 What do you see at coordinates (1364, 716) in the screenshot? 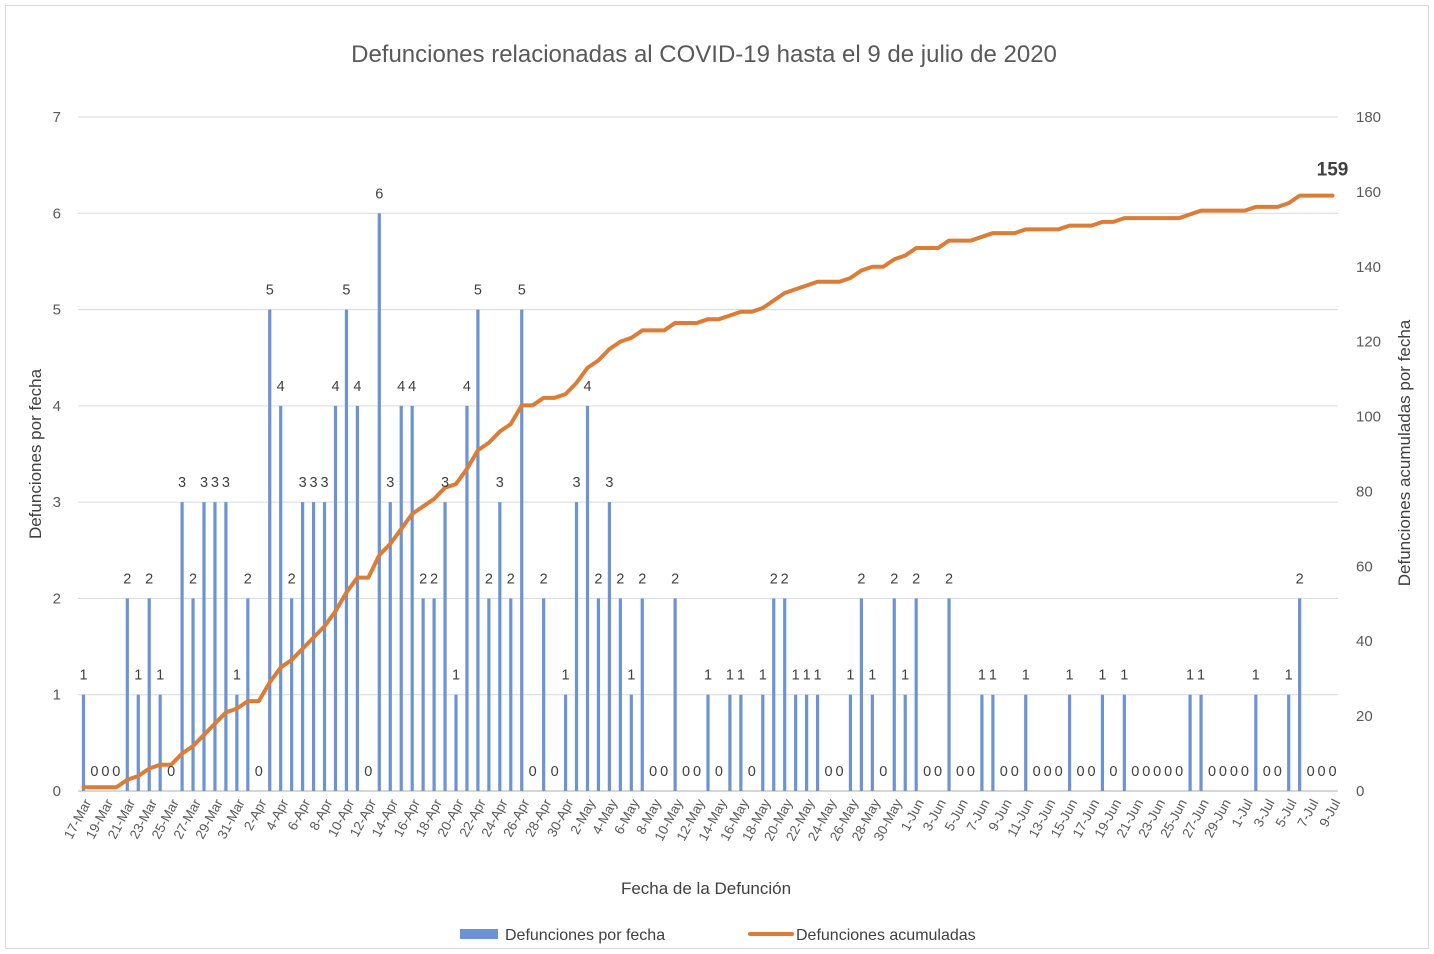
I see `y-right-tick-label: 20` at bounding box center [1364, 716].